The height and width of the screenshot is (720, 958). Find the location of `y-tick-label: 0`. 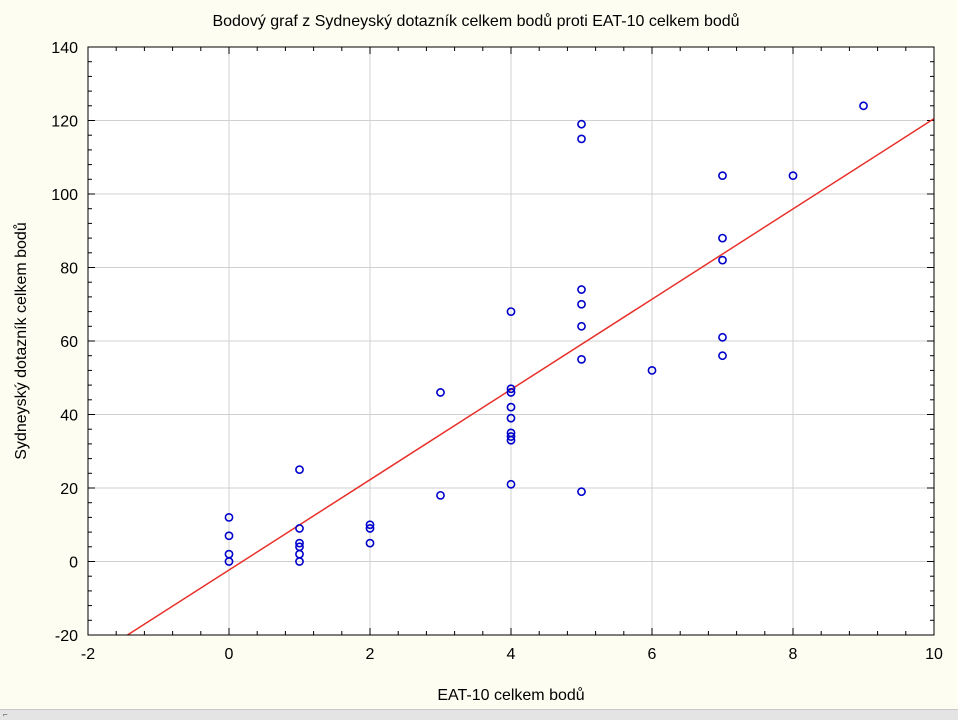

y-tick-label: 0 is located at coordinates (73, 563).